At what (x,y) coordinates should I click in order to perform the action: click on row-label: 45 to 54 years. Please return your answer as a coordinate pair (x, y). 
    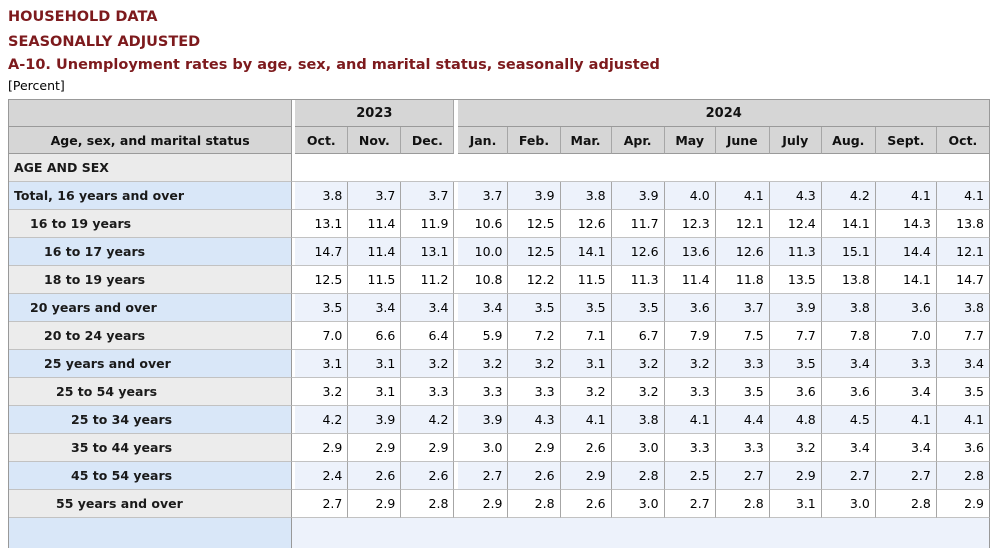
    Looking at the image, I should click on (151, 476).